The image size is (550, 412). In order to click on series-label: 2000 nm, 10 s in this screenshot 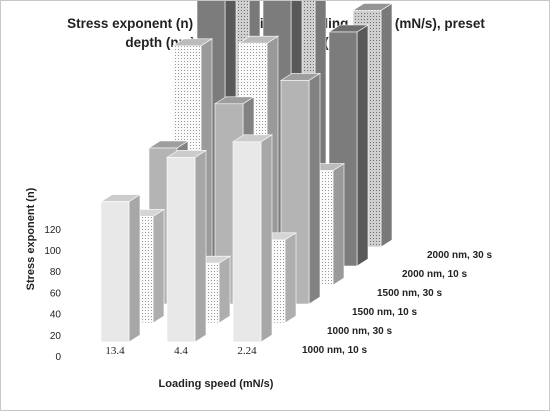, I will do `click(434, 274)`.